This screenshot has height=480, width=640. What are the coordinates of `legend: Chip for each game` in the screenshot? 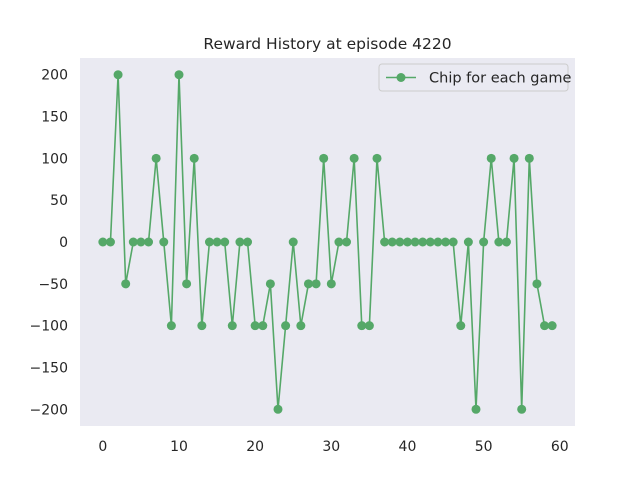 It's located at (474, 77).